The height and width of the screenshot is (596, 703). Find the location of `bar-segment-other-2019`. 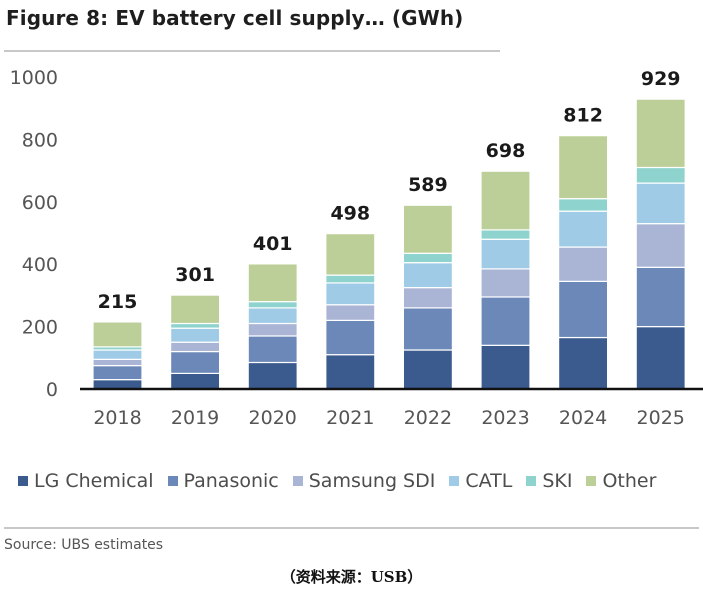

bar-segment-other-2019 is located at coordinates (195, 309).